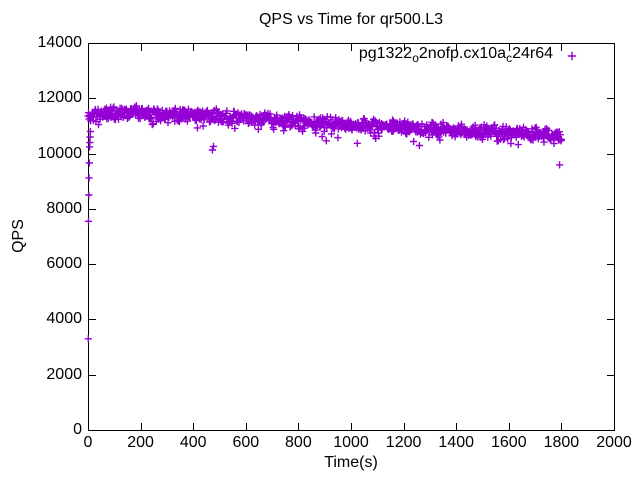 The width and height of the screenshot is (640, 480). What do you see at coordinates (246, 442) in the screenshot?
I see `x-tick-label: 600` at bounding box center [246, 442].